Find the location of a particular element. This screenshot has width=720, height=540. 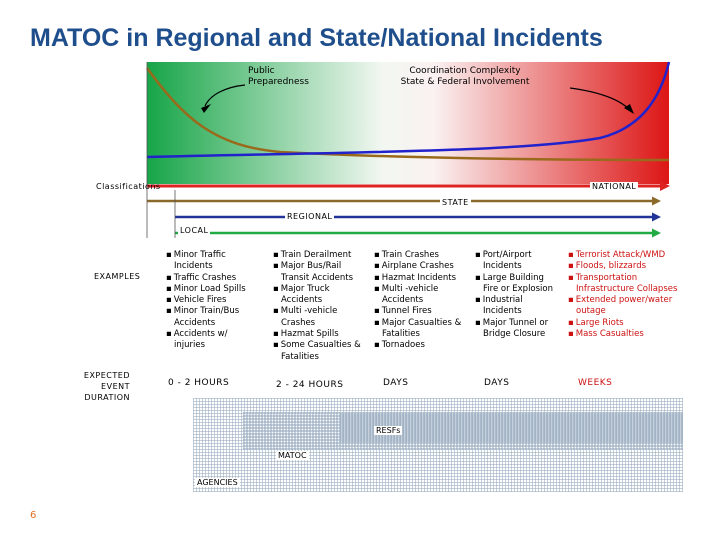

list-item: Hazmat Incidents is located at coordinates (419, 278).